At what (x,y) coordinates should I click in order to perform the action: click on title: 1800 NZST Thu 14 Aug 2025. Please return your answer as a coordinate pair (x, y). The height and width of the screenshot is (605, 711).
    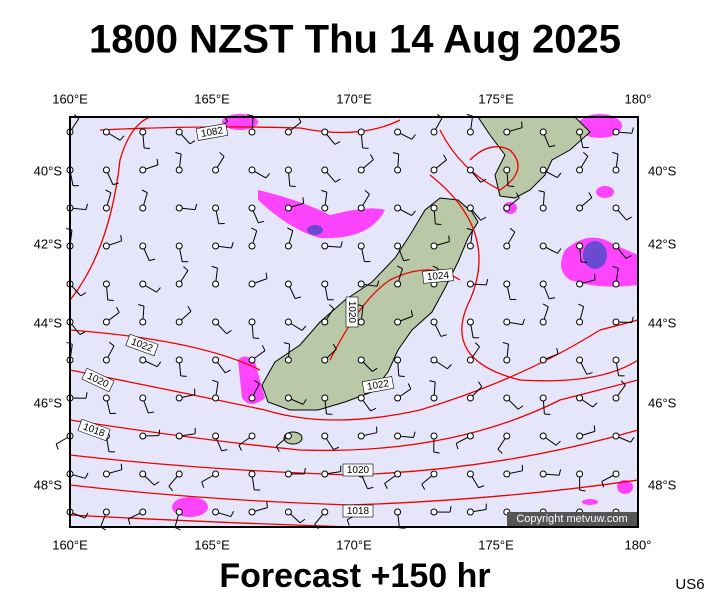
    Looking at the image, I should click on (355, 40).